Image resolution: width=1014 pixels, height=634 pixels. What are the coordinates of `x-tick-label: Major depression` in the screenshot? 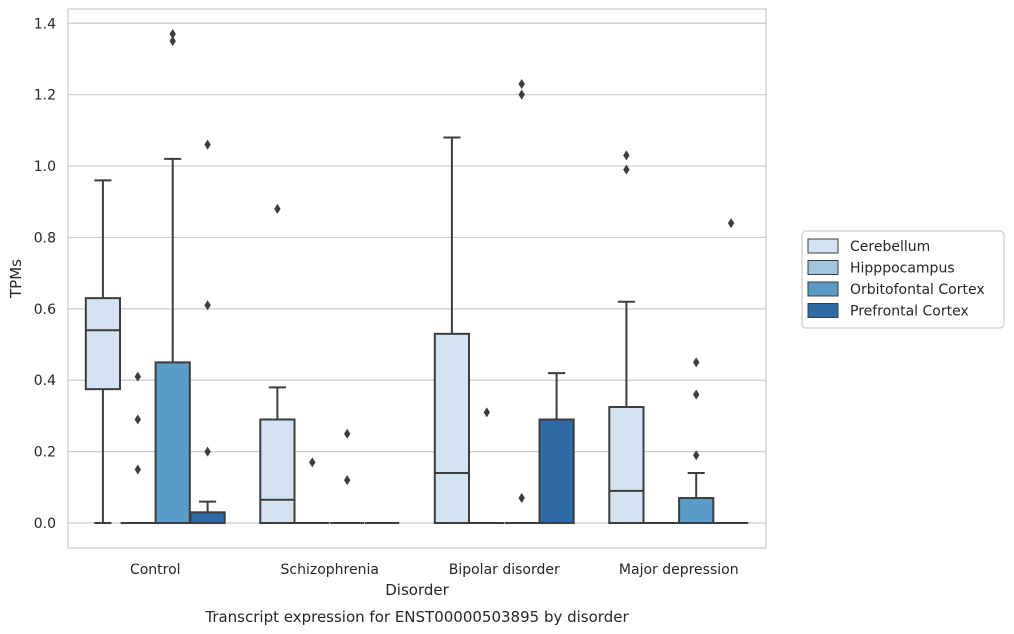 It's located at (679, 570).